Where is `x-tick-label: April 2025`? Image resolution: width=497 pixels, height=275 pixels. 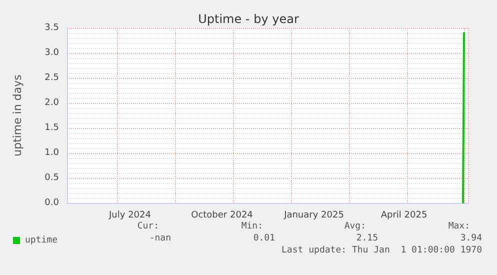
x-tick-label: April 2025 is located at coordinates (404, 215).